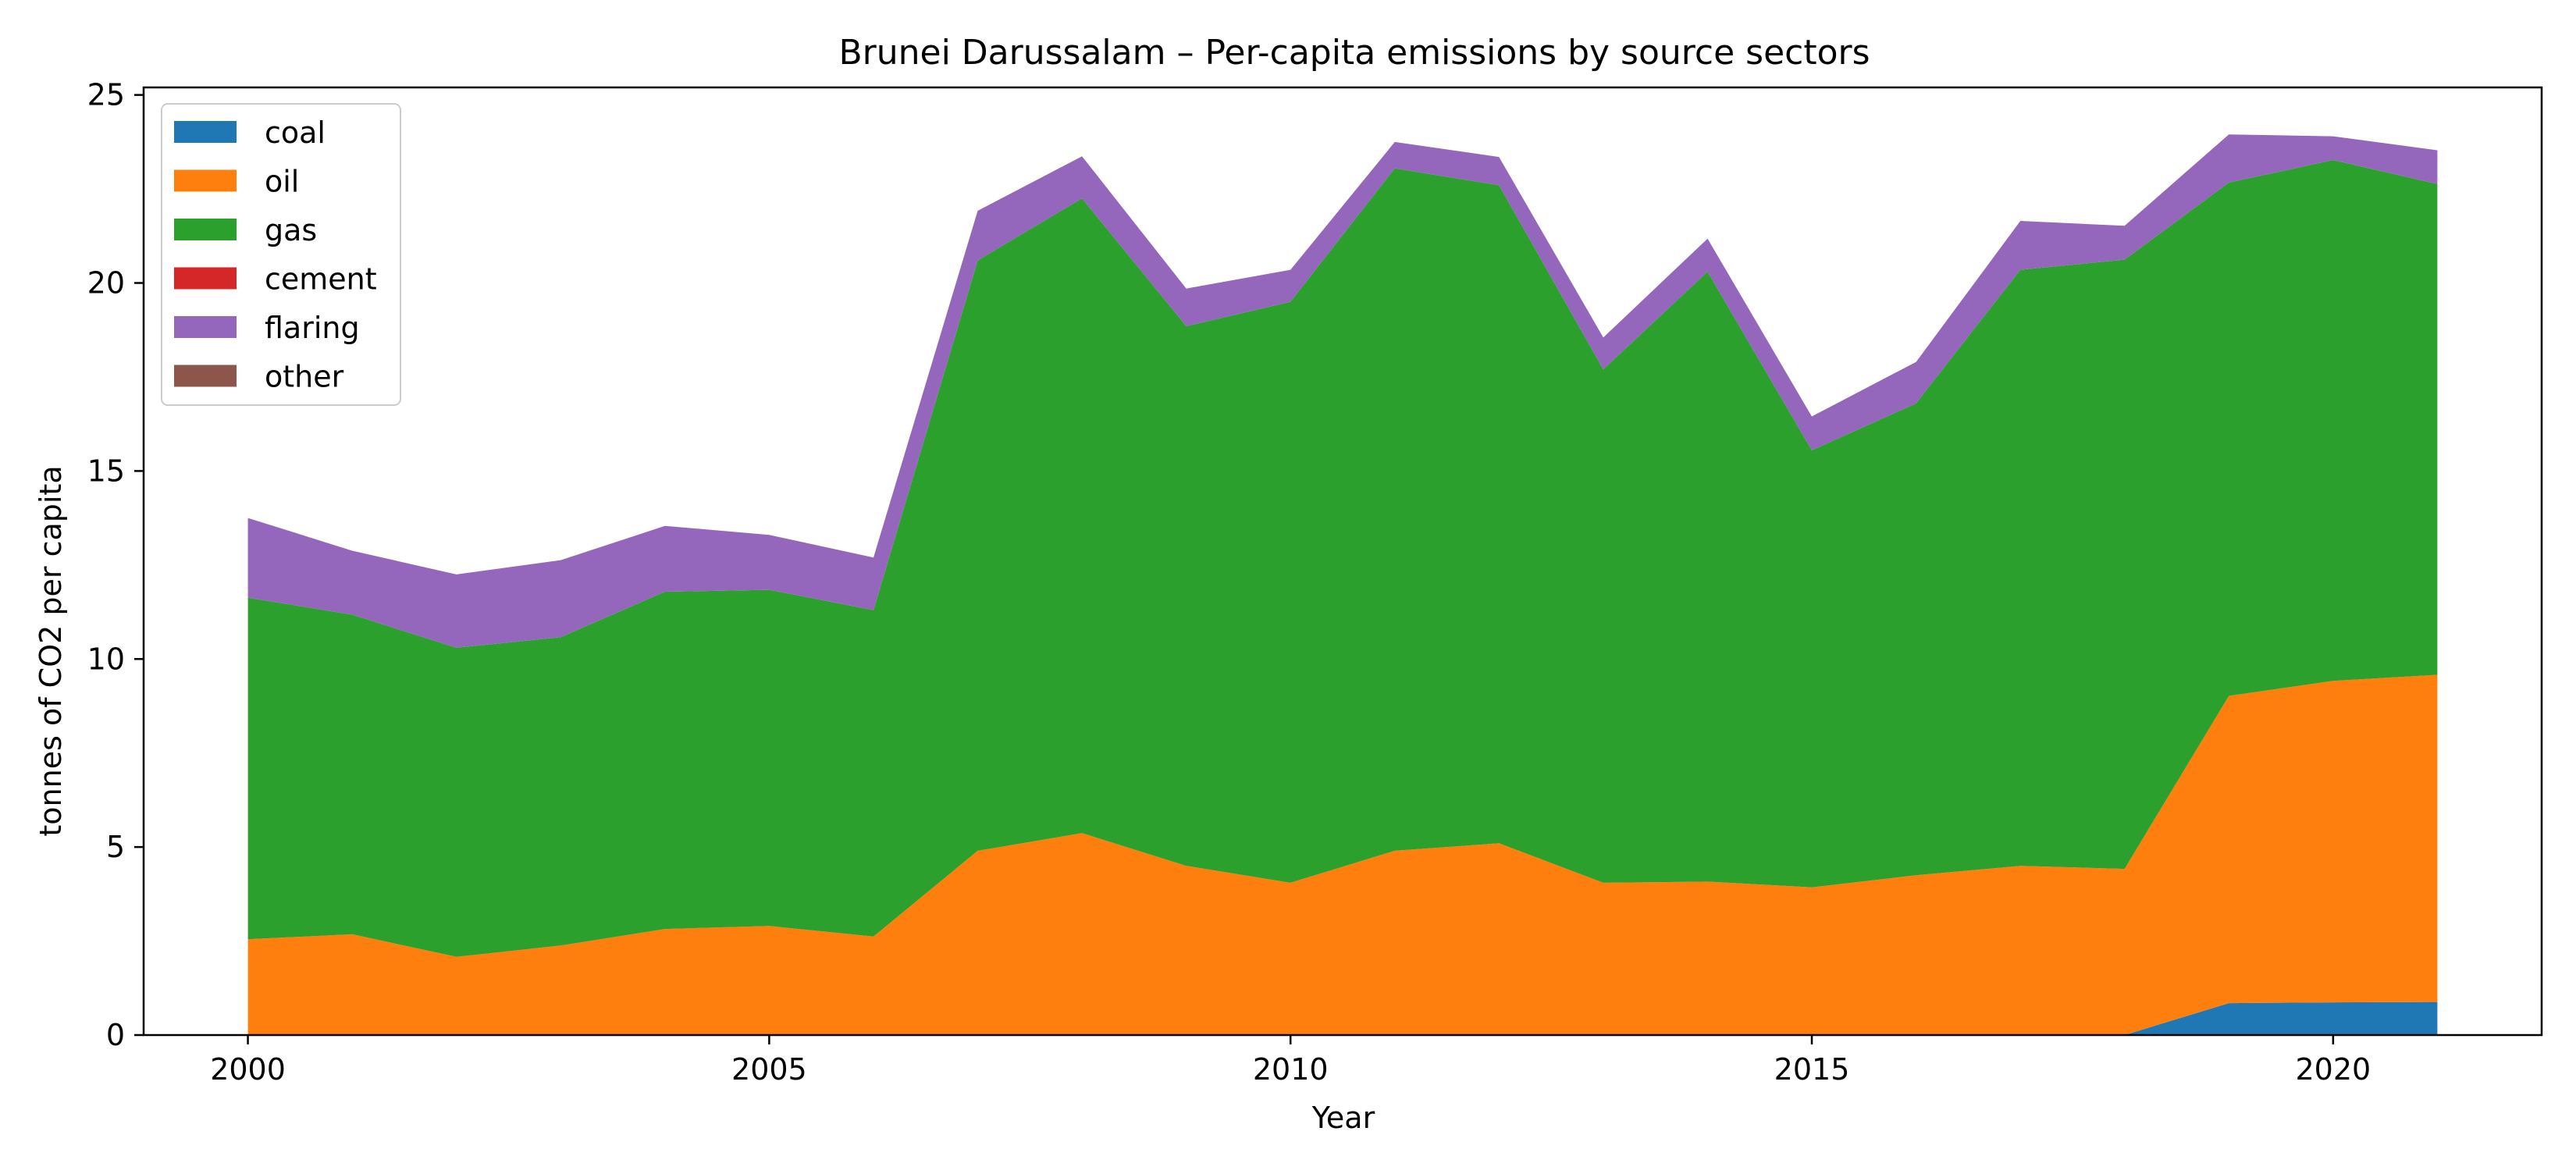  What do you see at coordinates (282, 182) in the screenshot?
I see `legend-label-oil: oil` at bounding box center [282, 182].